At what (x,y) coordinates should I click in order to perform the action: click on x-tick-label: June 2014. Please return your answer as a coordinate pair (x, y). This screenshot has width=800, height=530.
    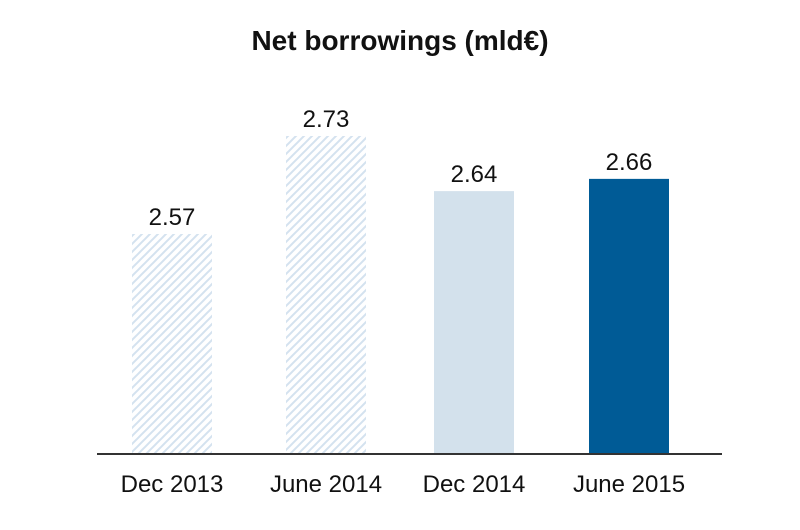
    Looking at the image, I should click on (326, 484).